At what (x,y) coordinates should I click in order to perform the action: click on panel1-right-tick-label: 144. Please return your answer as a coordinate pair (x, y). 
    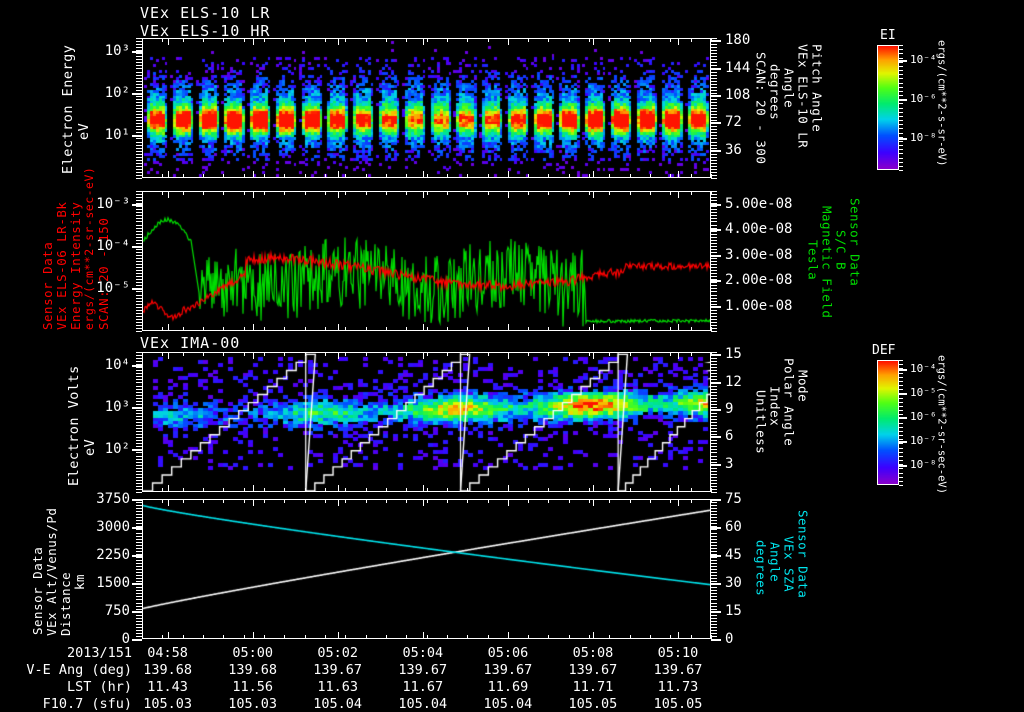
    Looking at the image, I should click on (738, 67).